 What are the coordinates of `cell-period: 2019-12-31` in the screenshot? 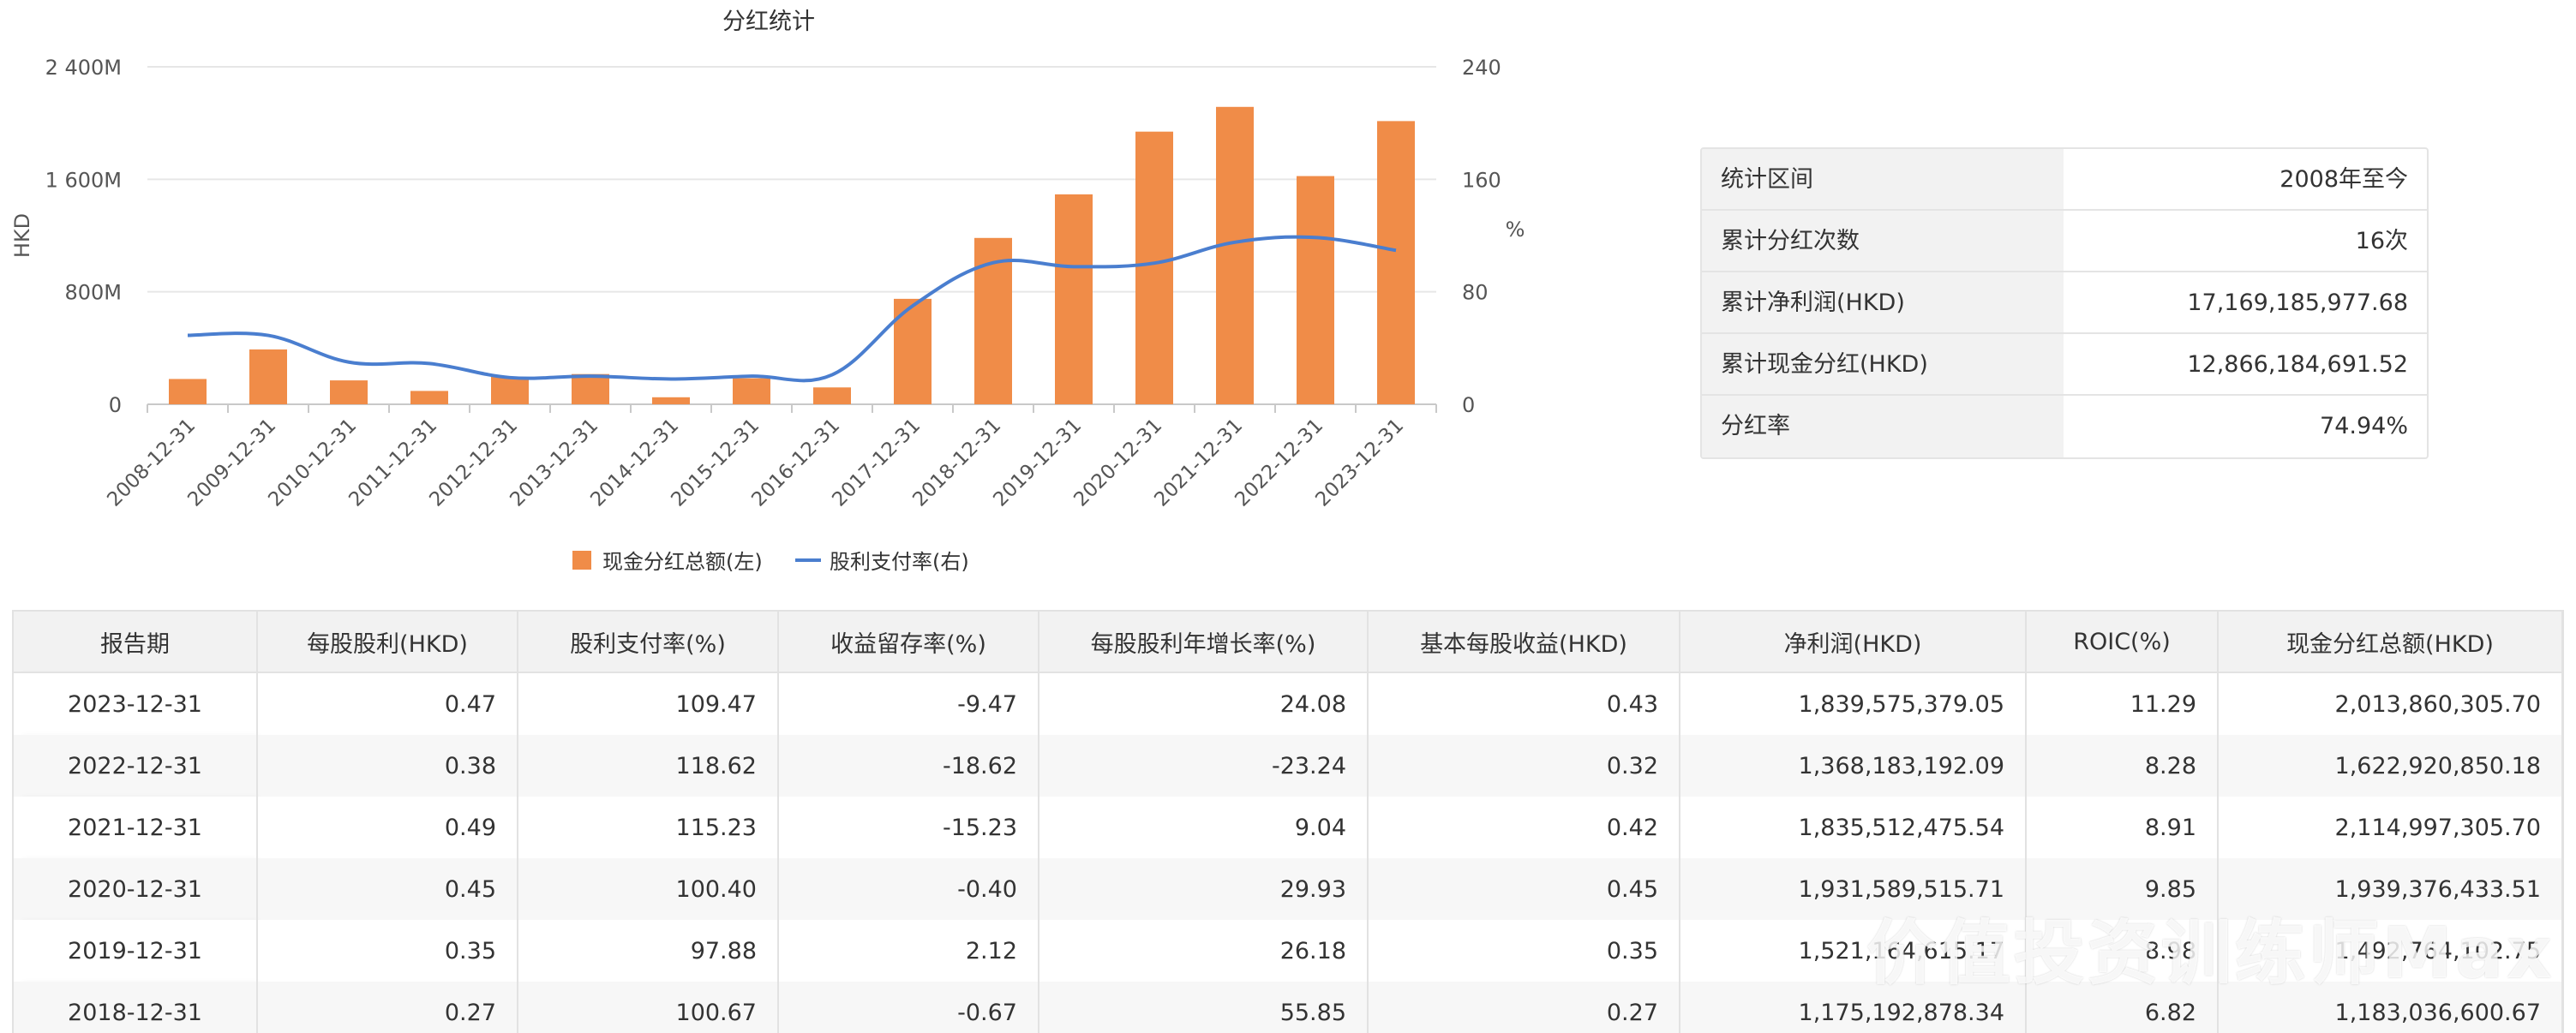 It's located at (136, 951).